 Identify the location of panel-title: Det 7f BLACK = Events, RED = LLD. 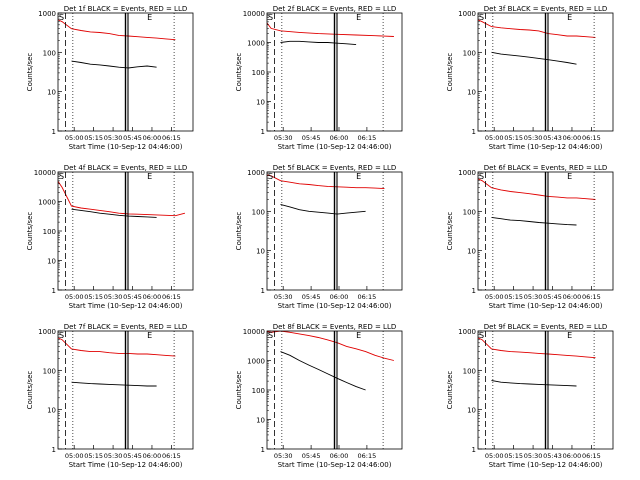
(125, 327).